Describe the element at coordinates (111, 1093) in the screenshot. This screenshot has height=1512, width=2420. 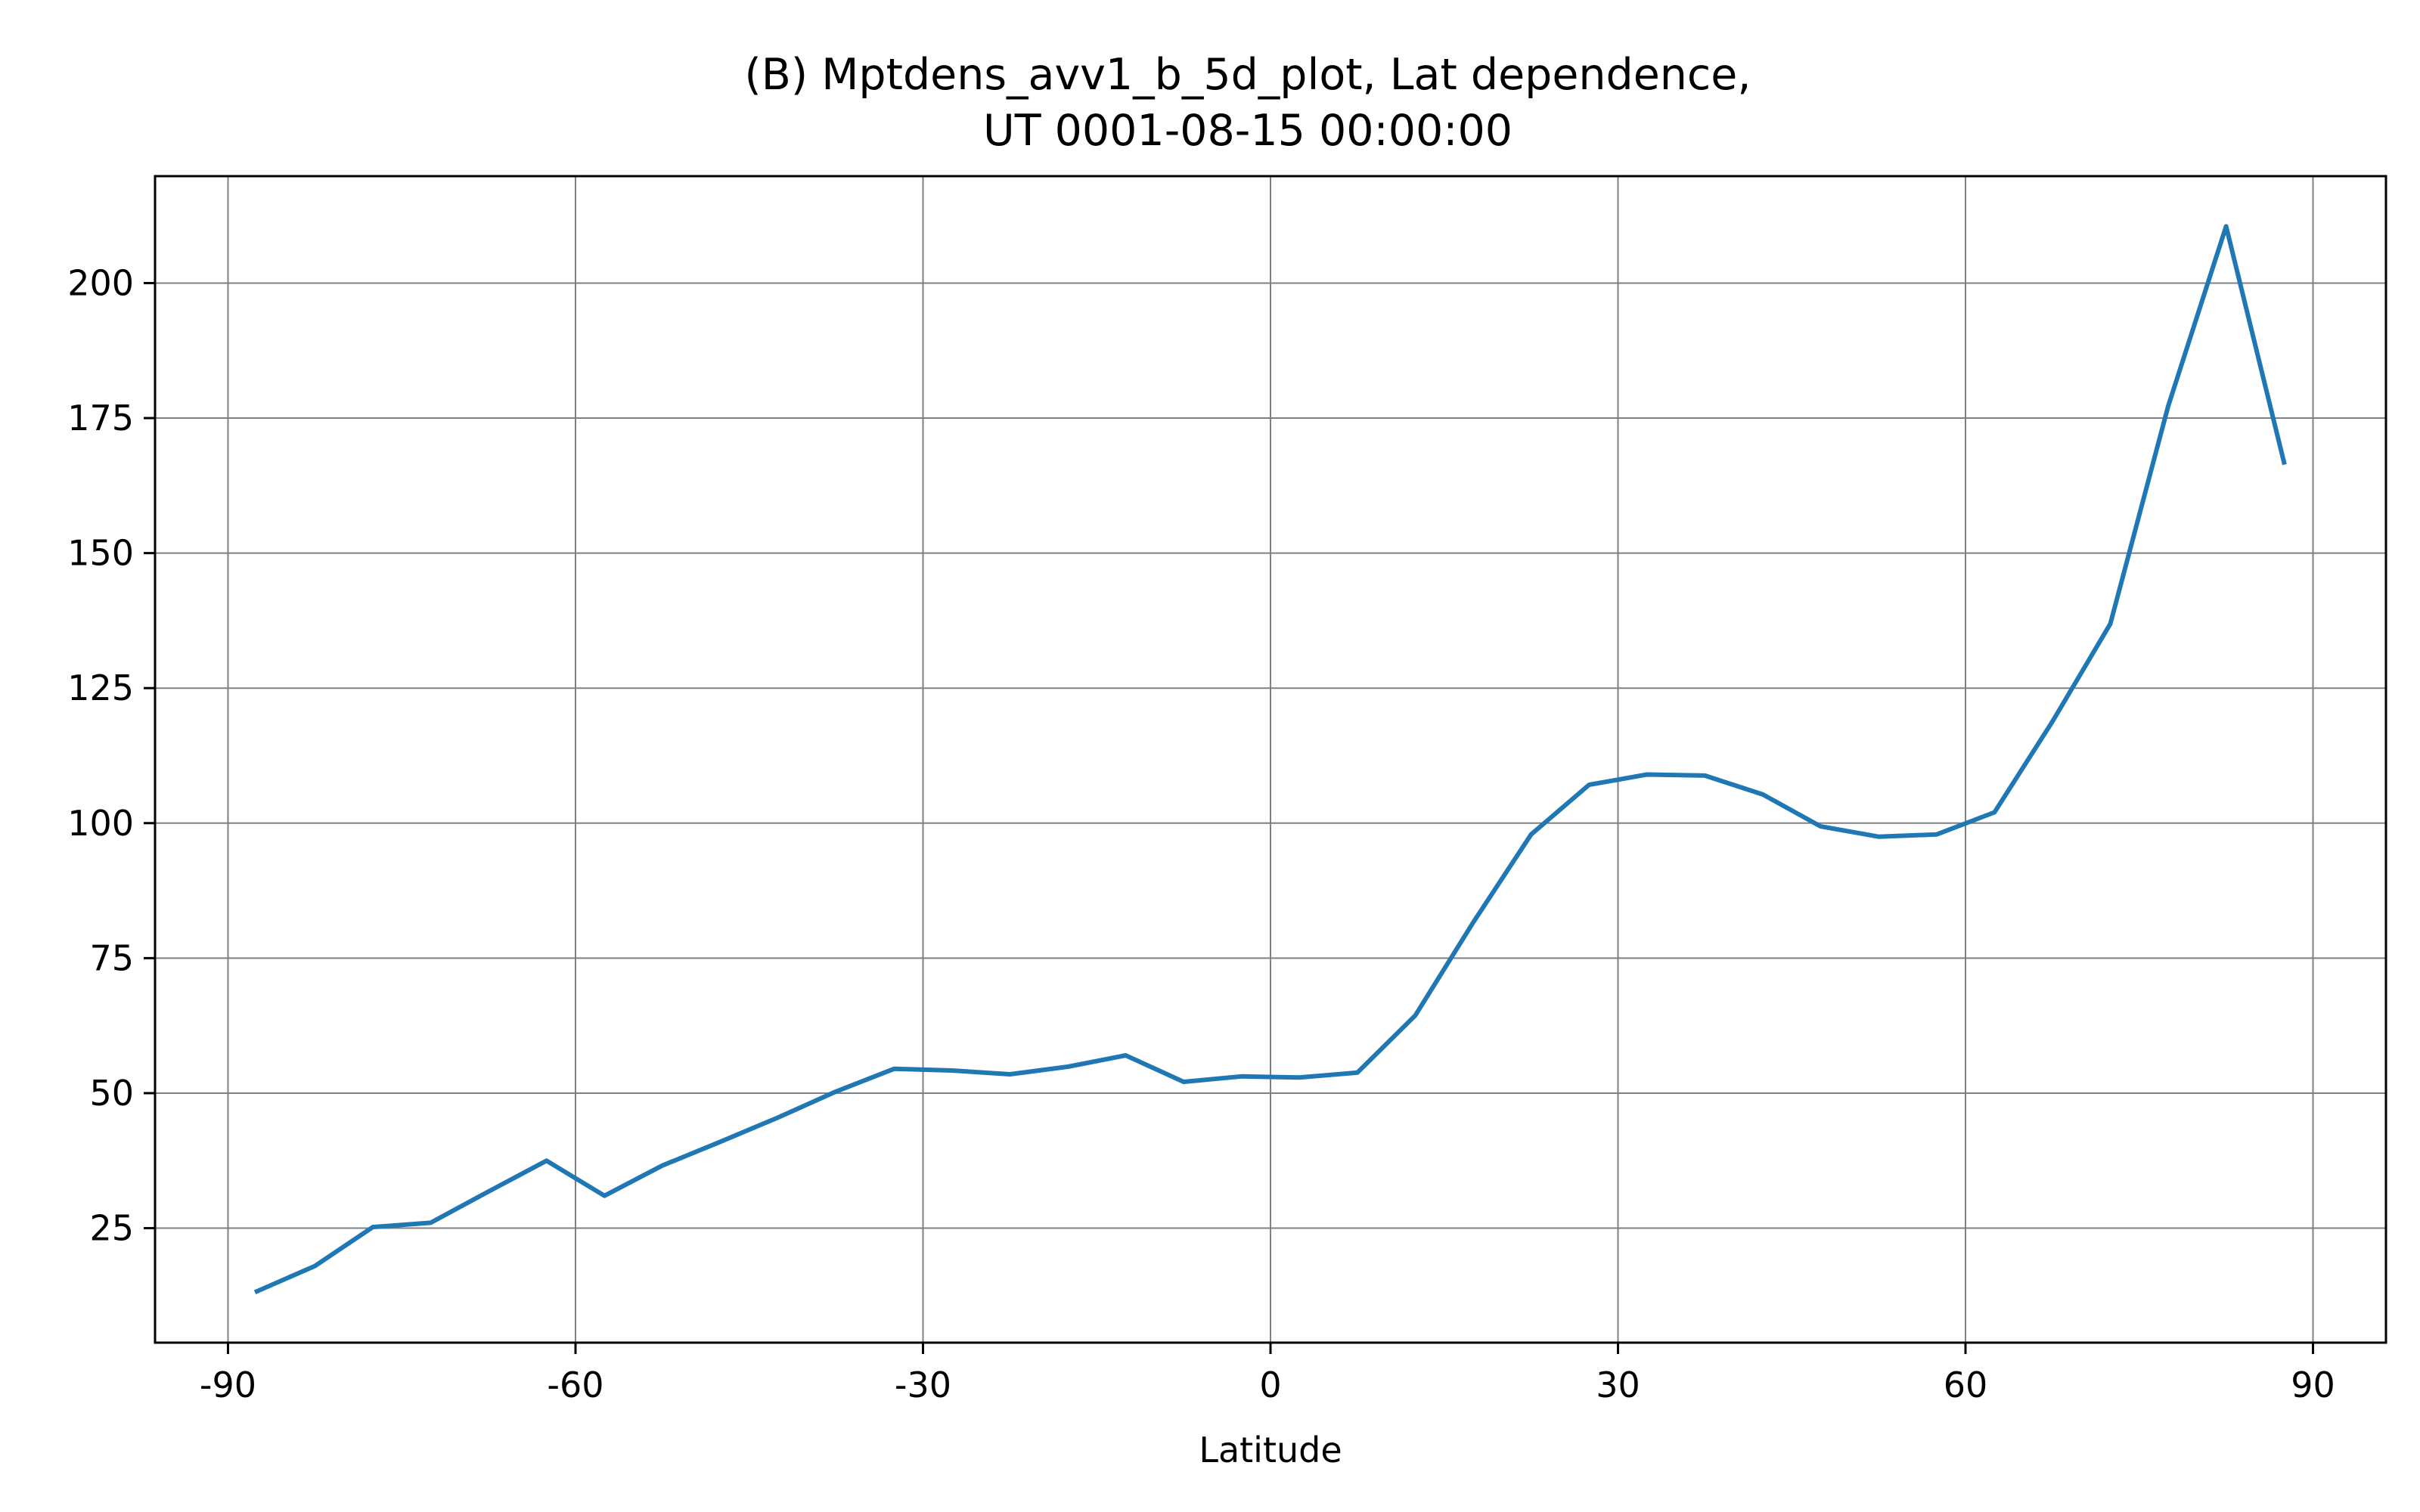
I see `y-tick-label: 50` at that location.